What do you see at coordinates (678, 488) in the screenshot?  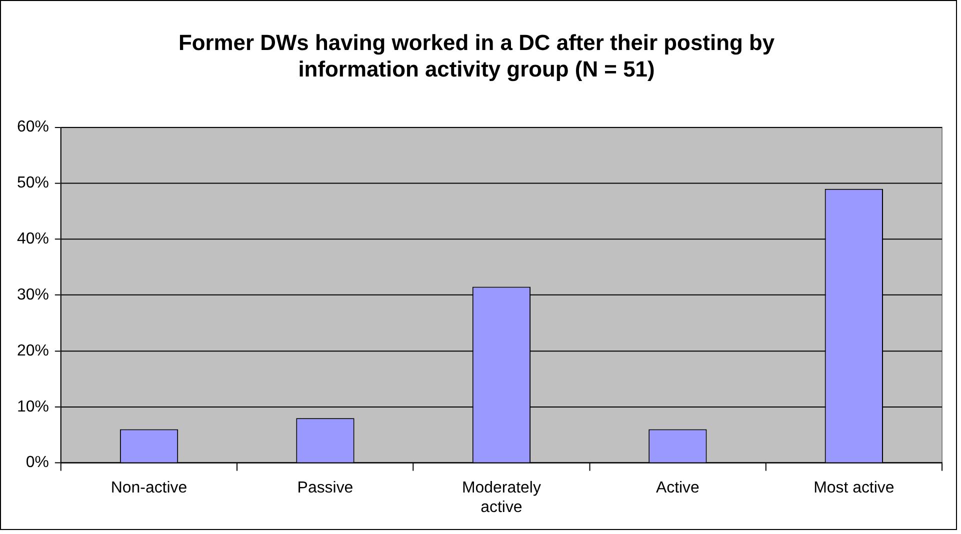 I see `x-tick-label: Active` at bounding box center [678, 488].